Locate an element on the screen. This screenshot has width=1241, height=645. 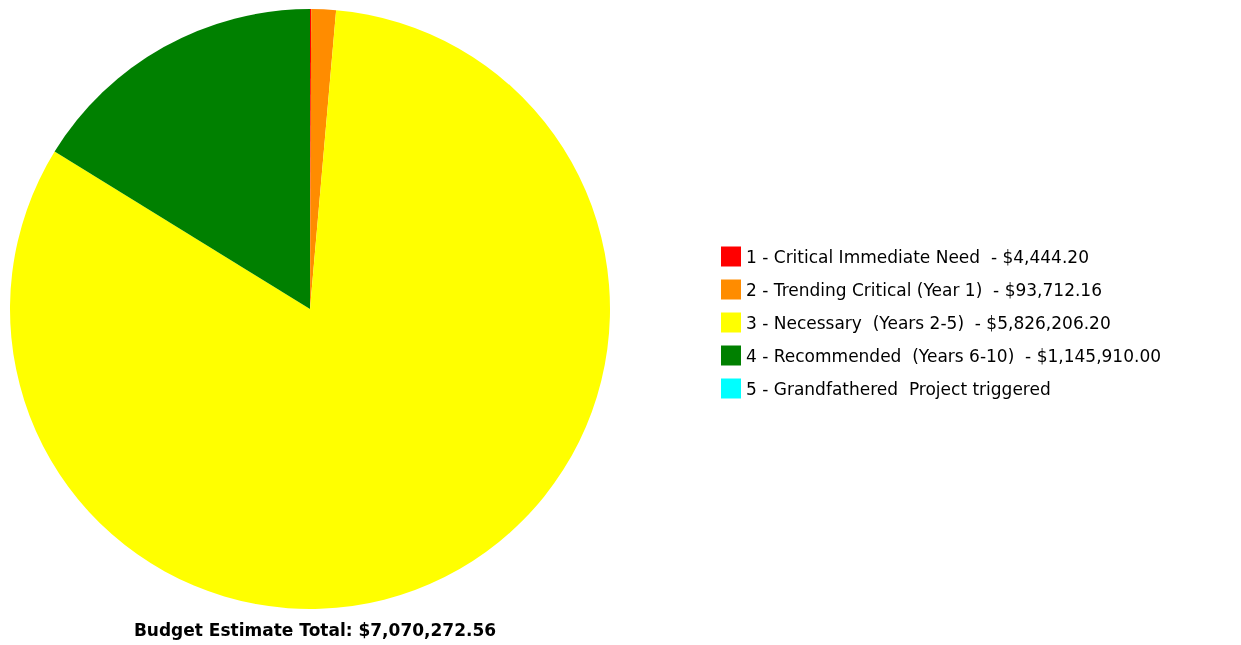
legend-label: 1 - Critical Immediate Need - $4,444.20 is located at coordinates (917, 256).